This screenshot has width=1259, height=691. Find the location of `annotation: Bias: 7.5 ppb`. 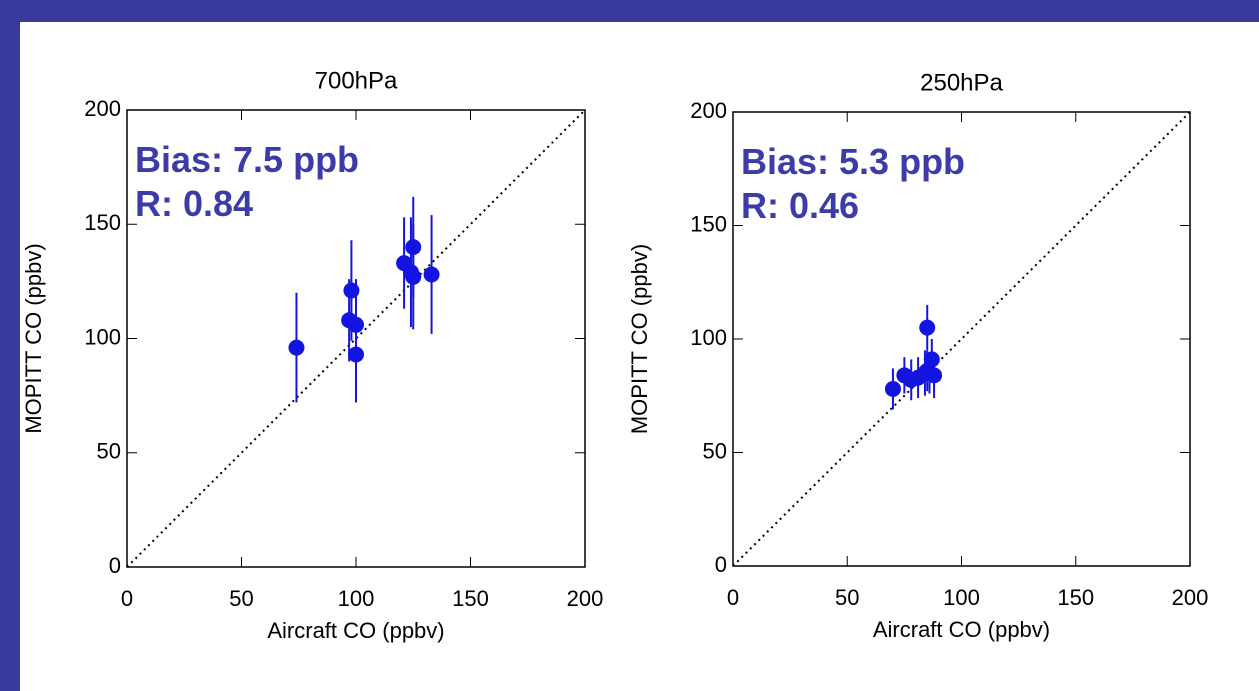

annotation: Bias: 7.5 ppb is located at coordinates (247, 159).